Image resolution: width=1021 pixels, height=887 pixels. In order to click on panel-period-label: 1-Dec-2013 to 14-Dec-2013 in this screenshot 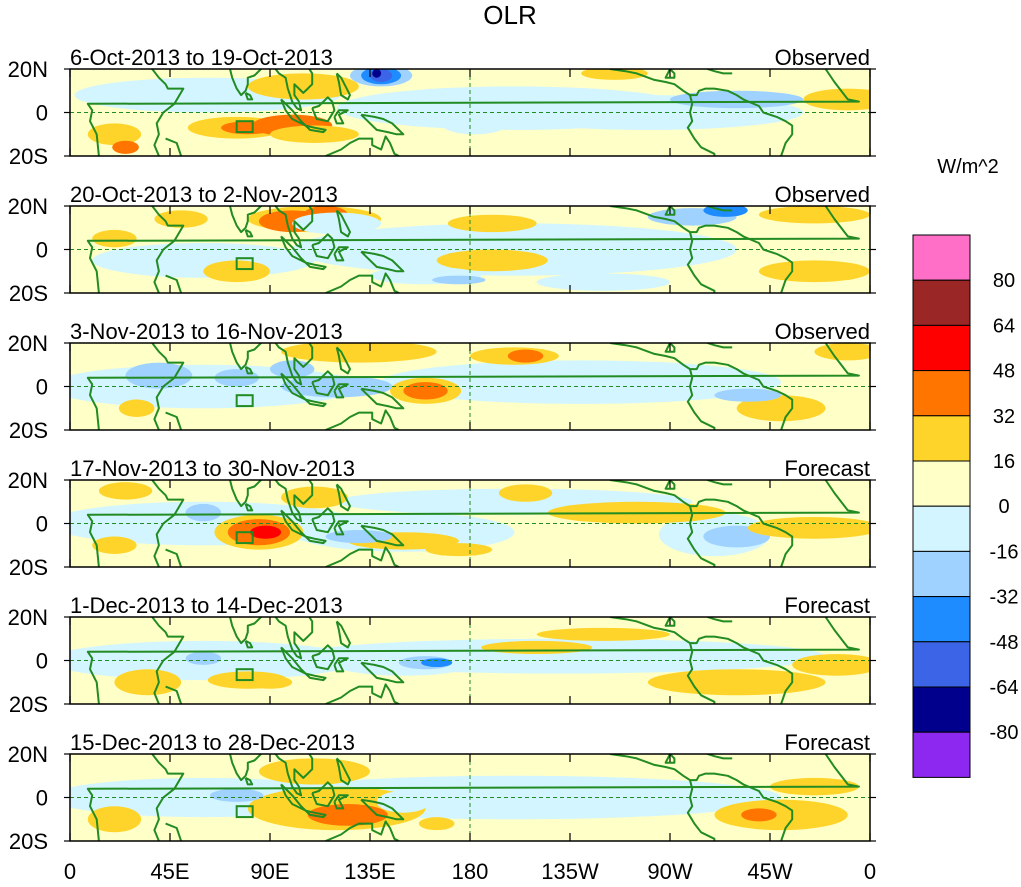, I will do `click(206, 605)`.